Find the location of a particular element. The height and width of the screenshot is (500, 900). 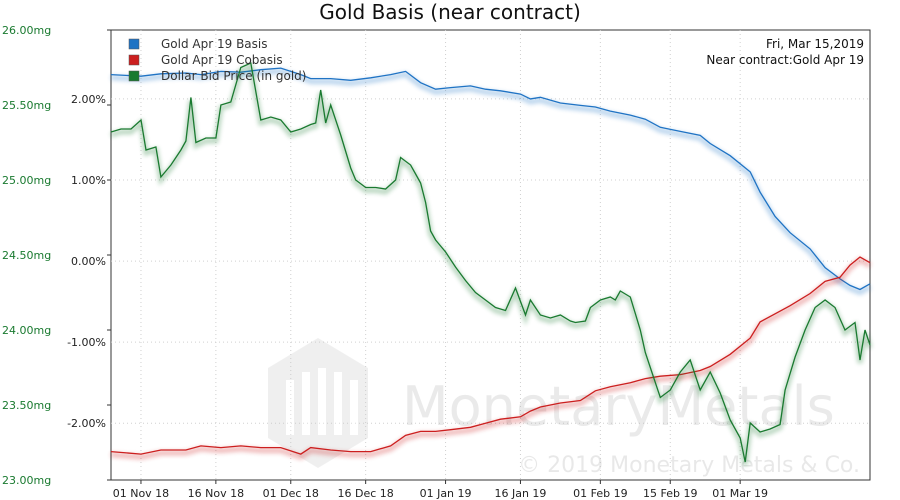

x-tick-label: 16 Dec 18 is located at coordinates (366, 493).